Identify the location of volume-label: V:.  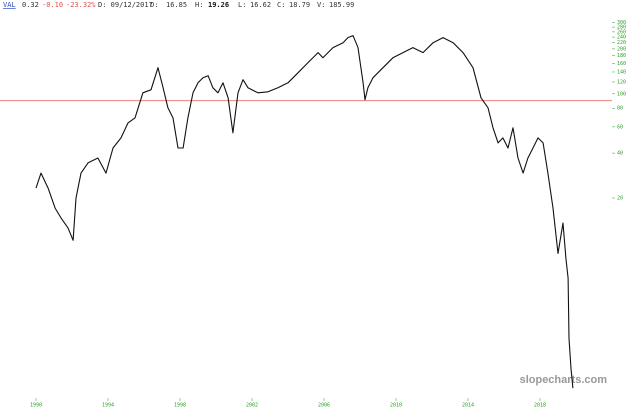
(321, 5).